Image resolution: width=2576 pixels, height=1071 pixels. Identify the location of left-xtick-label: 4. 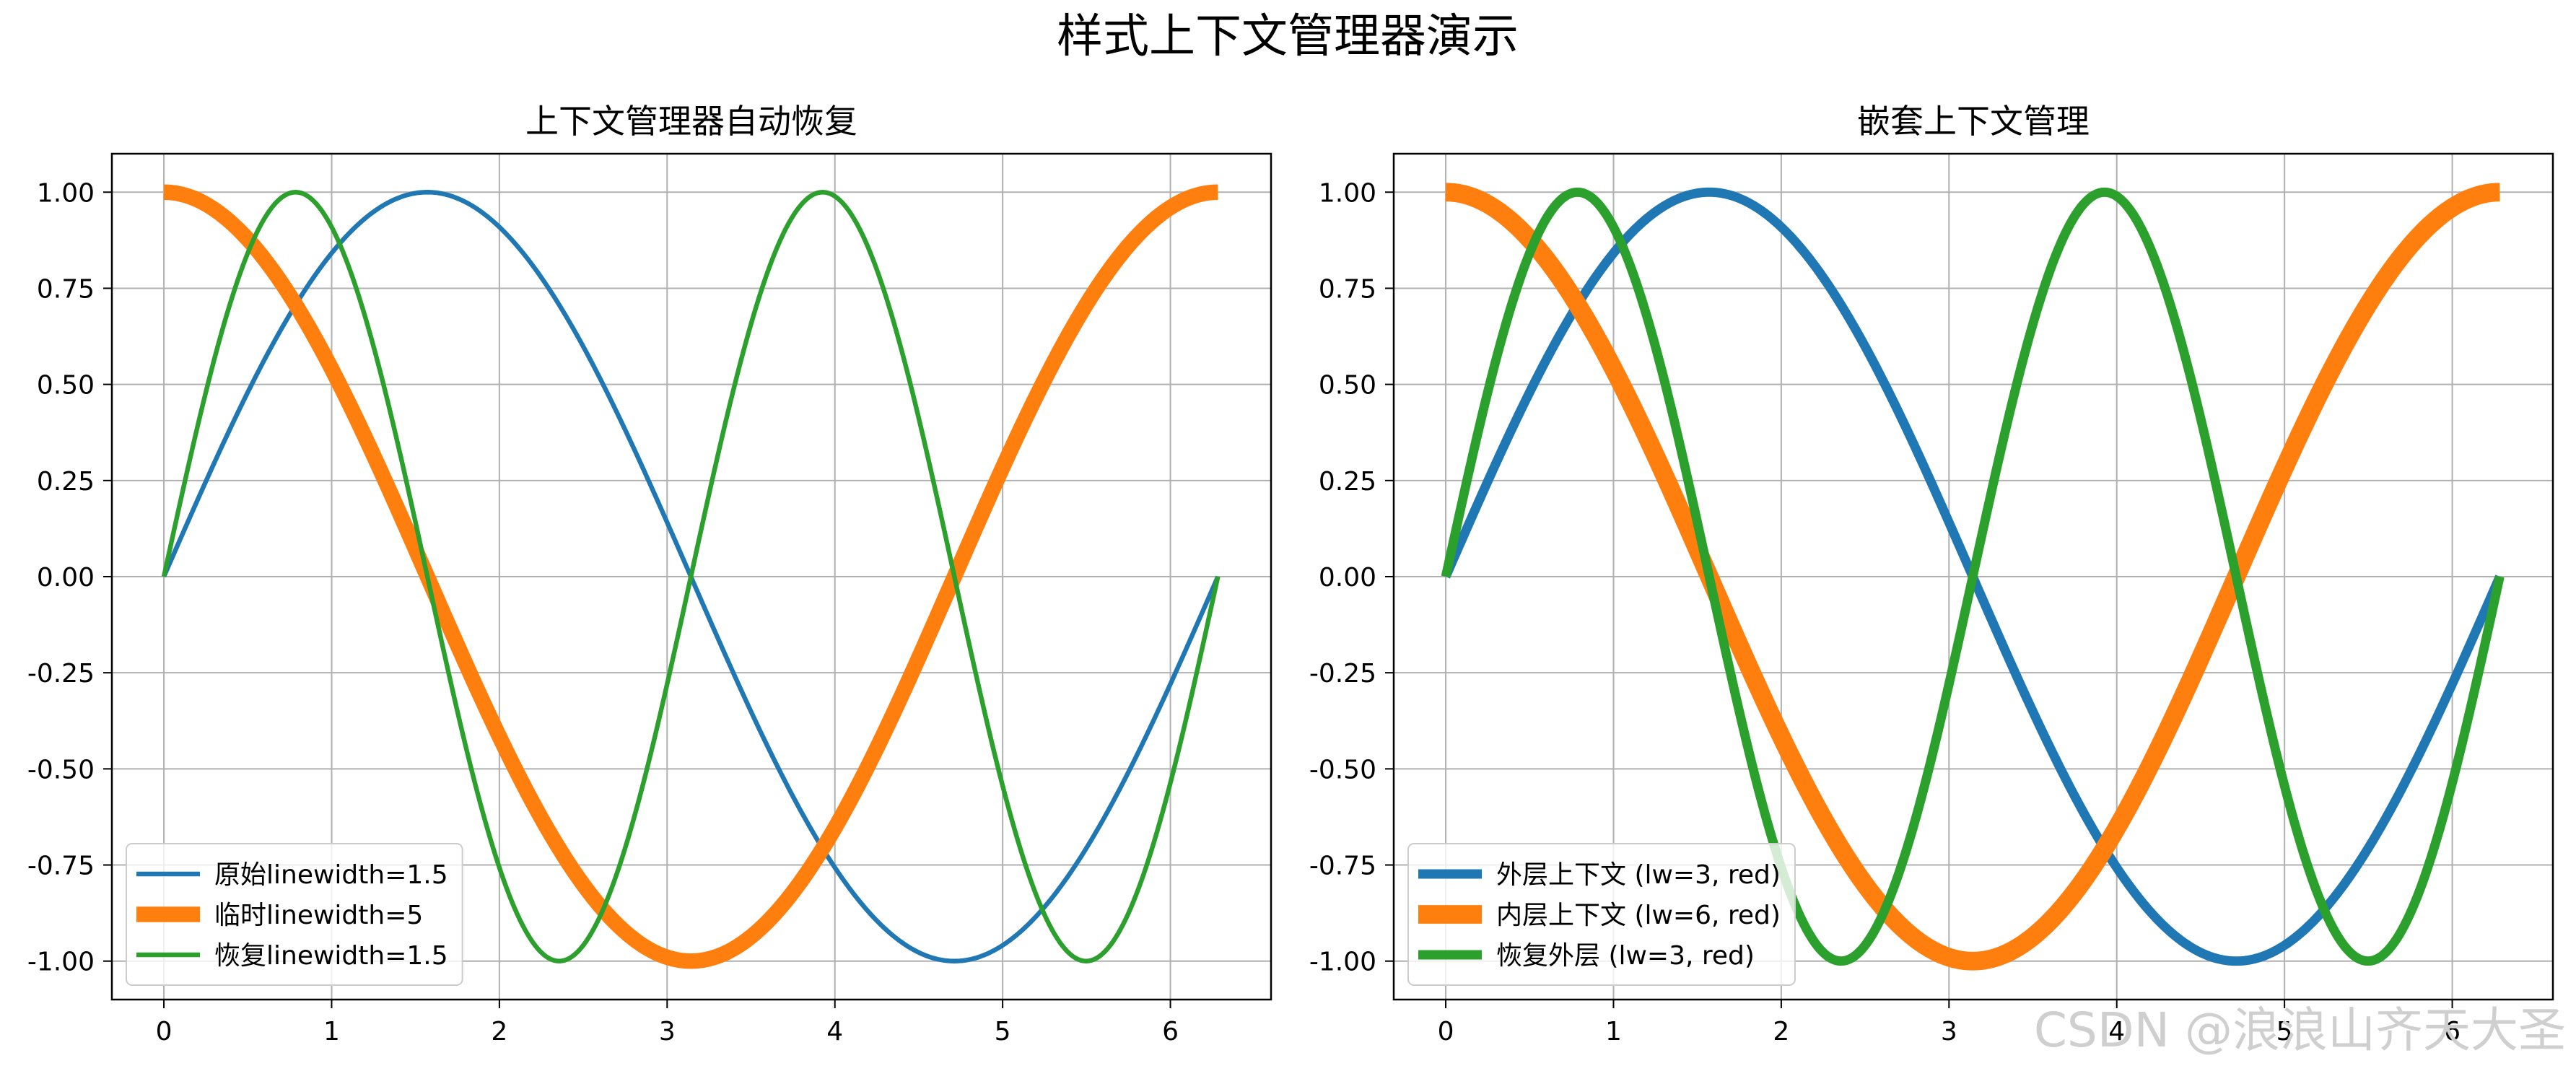
(834, 1031).